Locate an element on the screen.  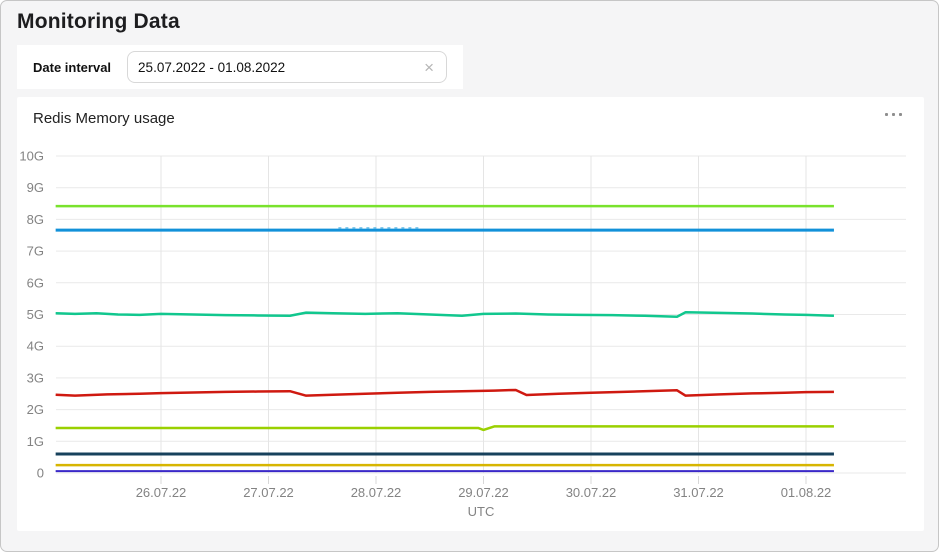
chart-menu-ellipsis-icon is located at coordinates (893, 114).